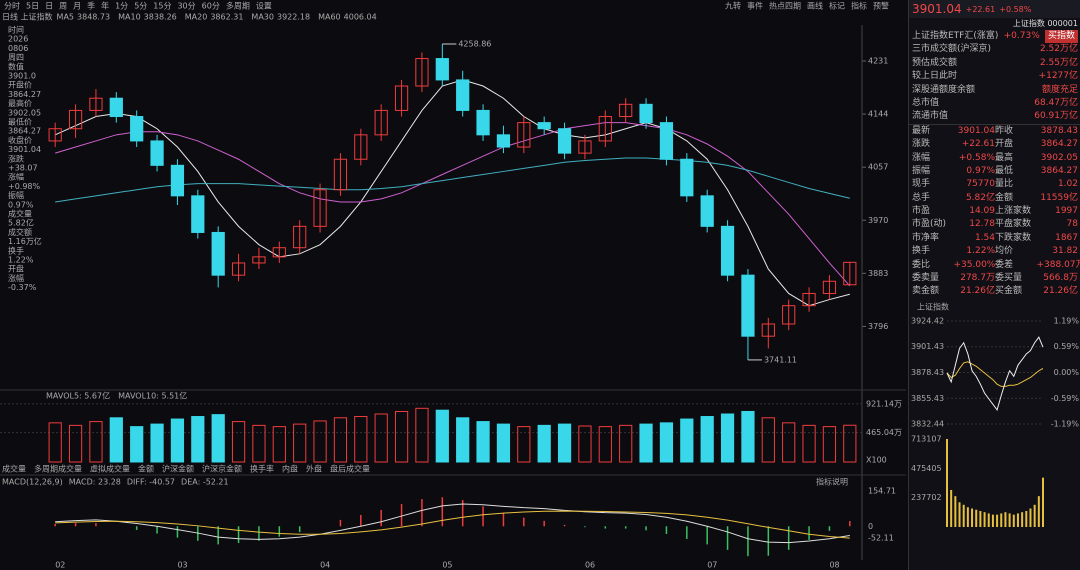 This screenshot has width=1080, height=570. I want to click on info-value: 3901.0, so click(22, 76).